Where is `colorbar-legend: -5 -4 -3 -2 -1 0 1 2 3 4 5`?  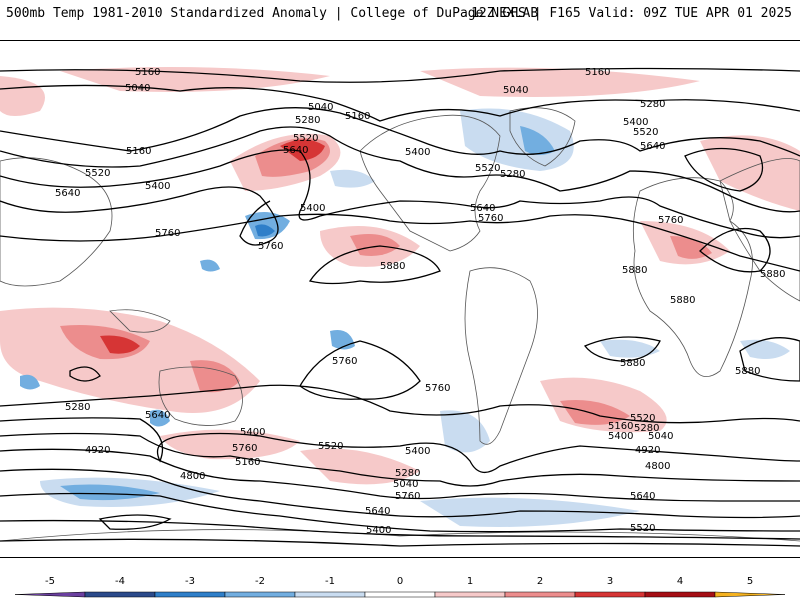
colorbar-legend: -5 -4 -3 -2 -1 0 1 2 3 4 5 is located at coordinates (400, 587).